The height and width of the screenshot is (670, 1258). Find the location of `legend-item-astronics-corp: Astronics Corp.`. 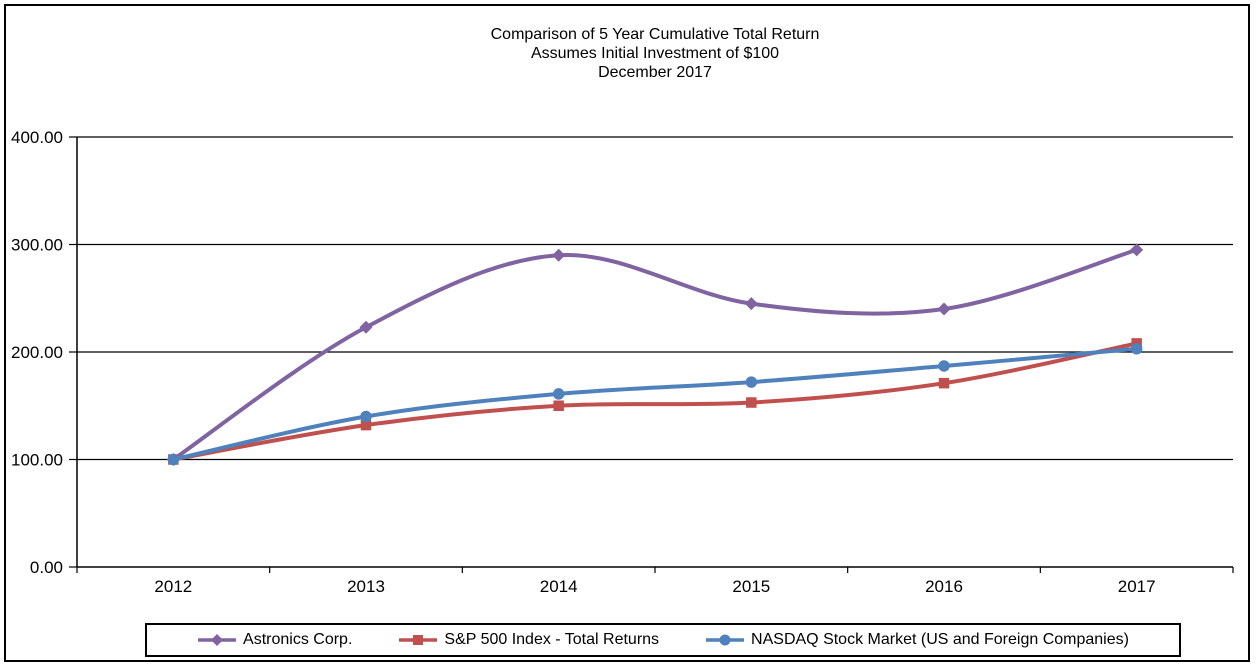

legend-item-astronics-corp: Astronics Corp. is located at coordinates (274, 640).